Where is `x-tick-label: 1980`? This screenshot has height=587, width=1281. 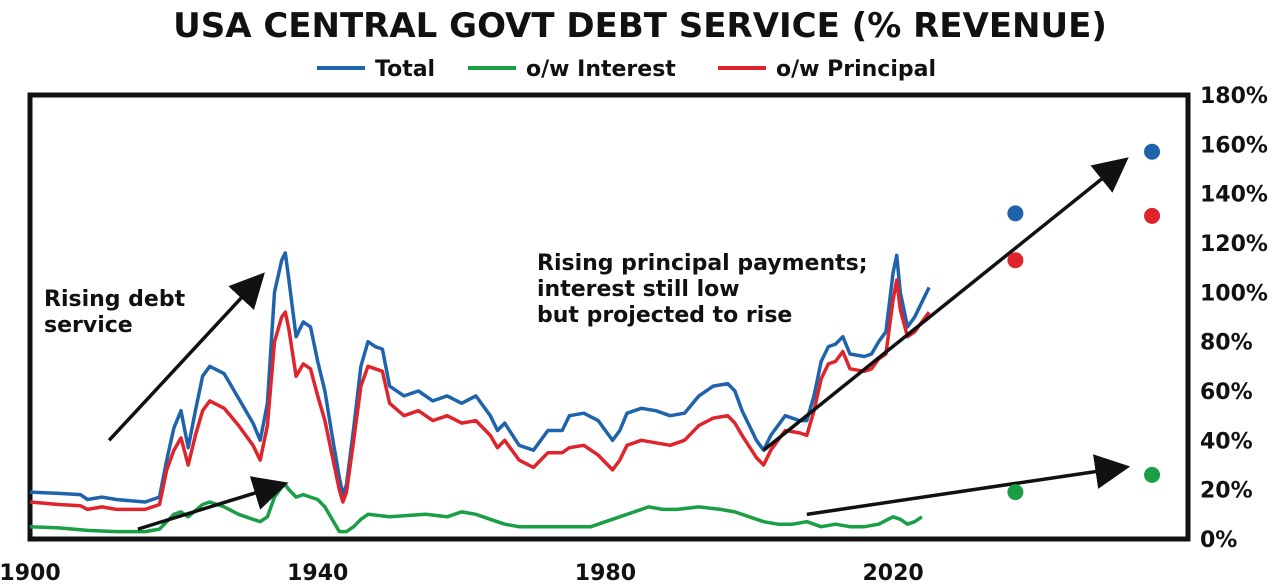
x-tick-label: 1980 is located at coordinates (605, 573).